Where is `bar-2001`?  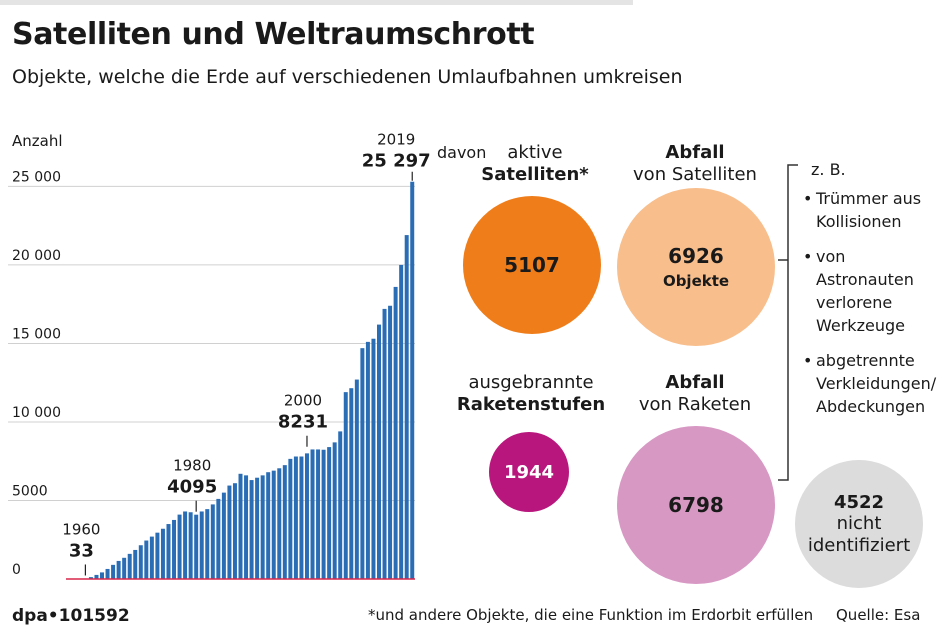
bar-2001 is located at coordinates (312, 514).